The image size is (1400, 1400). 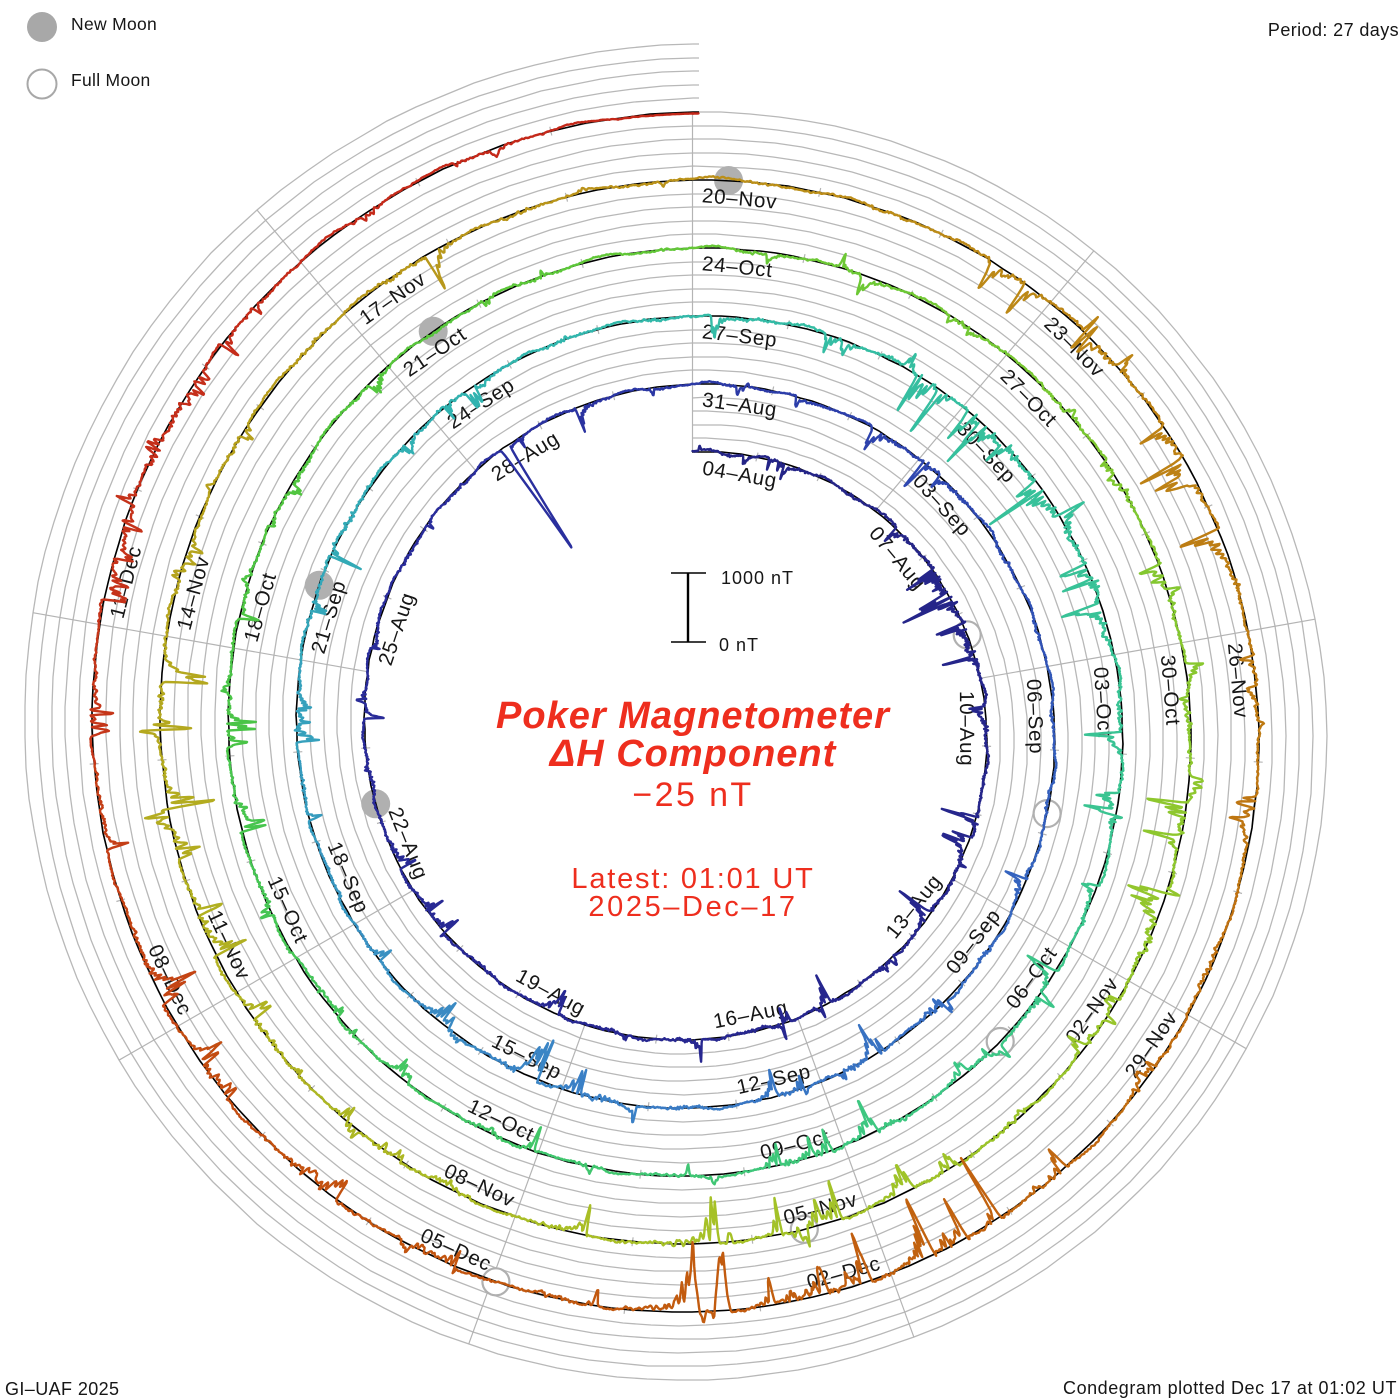 I want to click on svg-text: GI–UAF 2025, so click(x=62, y=1389).